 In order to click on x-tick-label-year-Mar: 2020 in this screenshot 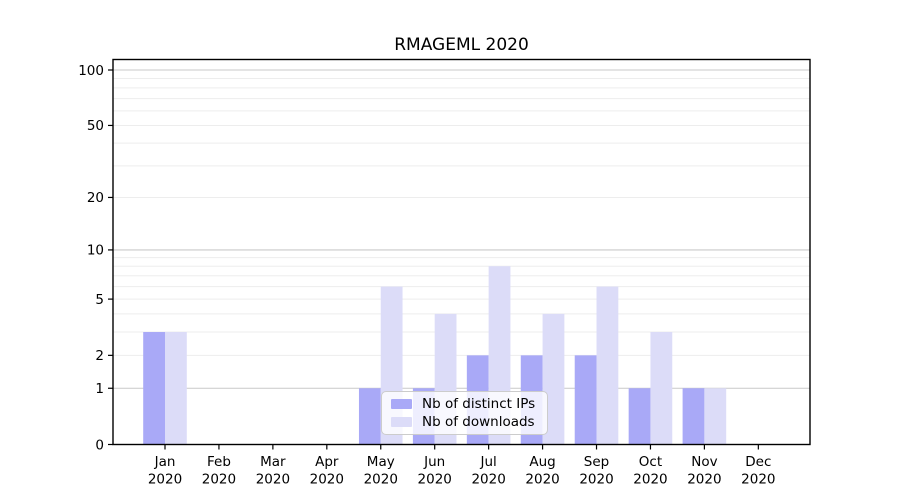, I will do `click(273, 480)`.